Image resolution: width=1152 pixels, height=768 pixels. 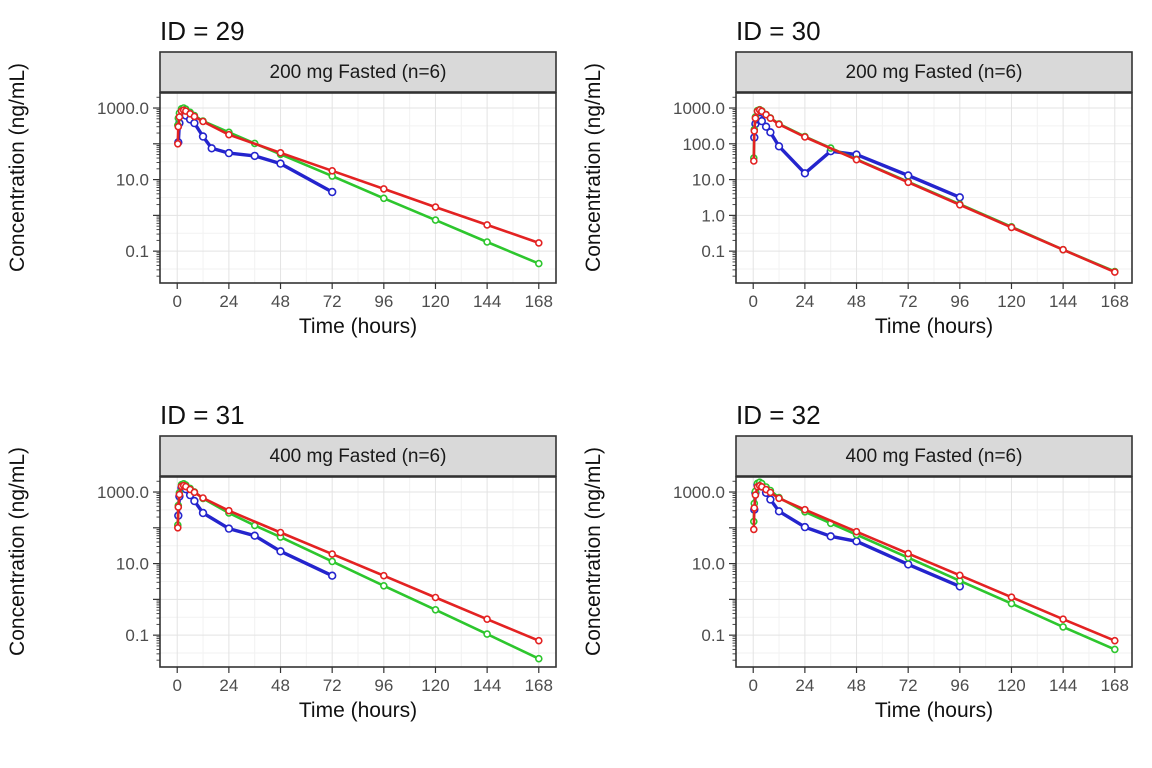 I want to click on series-line-red, so click(x=358, y=563).